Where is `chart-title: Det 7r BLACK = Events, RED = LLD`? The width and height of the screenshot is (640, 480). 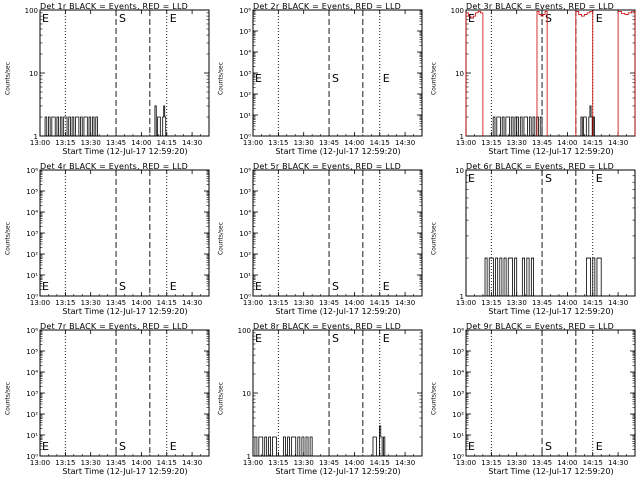
chart-title: Det 7r BLACK = Events, RED = LLD is located at coordinates (114, 326).